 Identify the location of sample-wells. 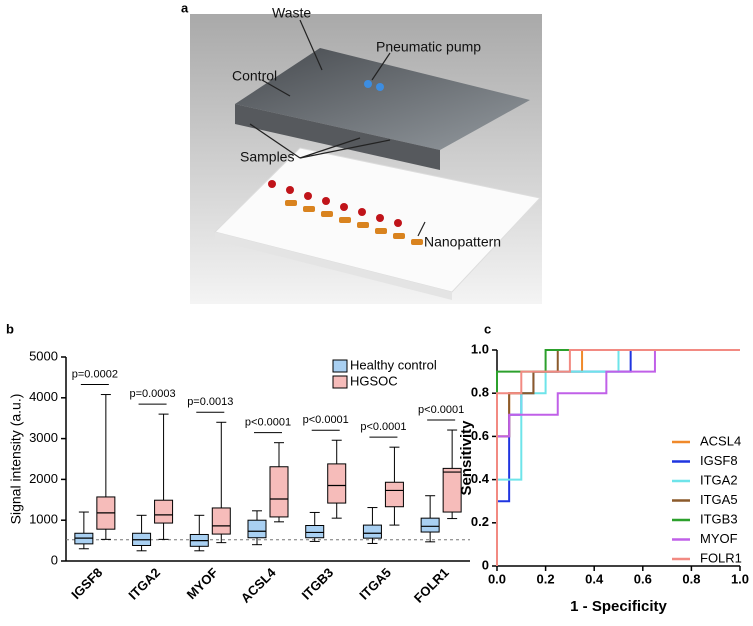
(335, 203).